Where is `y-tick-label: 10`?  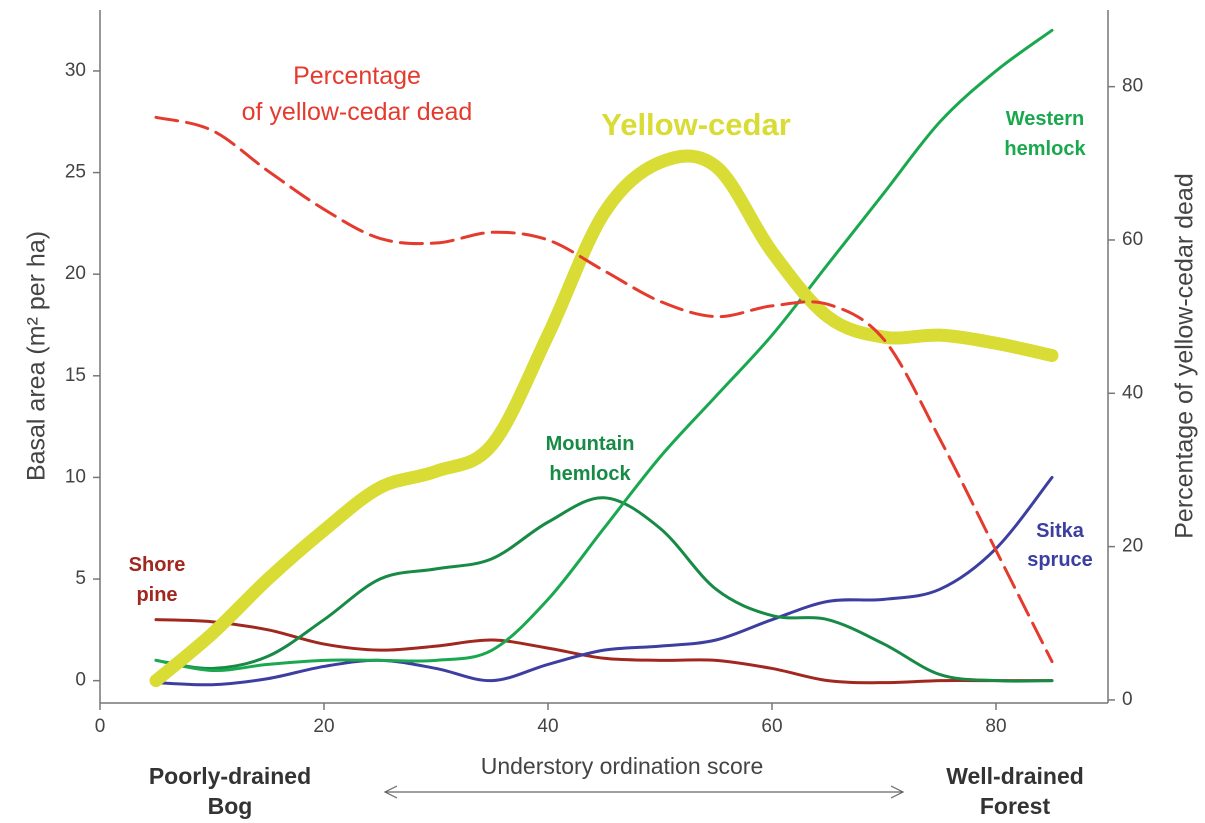
y-tick-label: 10 is located at coordinates (75, 476).